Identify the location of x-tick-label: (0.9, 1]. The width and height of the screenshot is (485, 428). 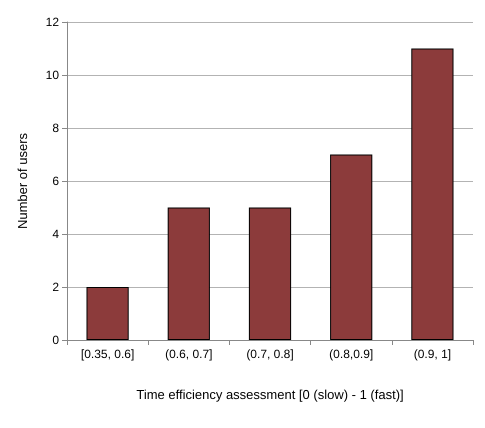
(433, 354).